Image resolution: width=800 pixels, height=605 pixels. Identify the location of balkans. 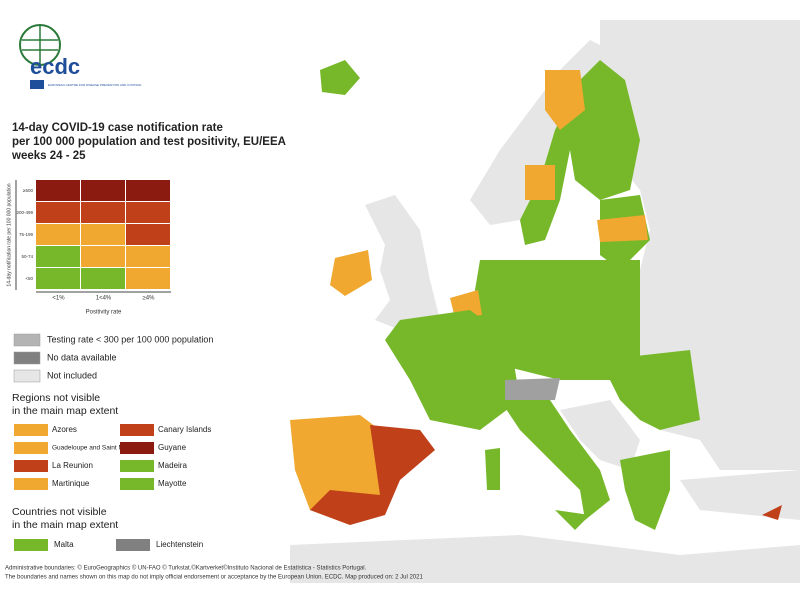
(600, 435).